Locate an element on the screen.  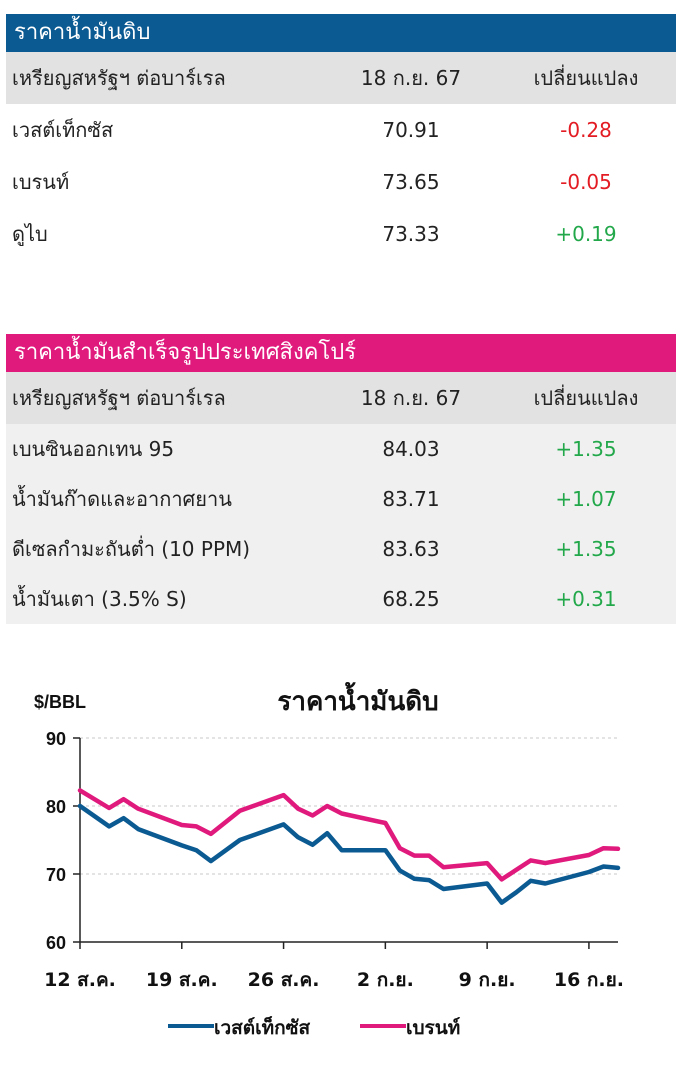
table-row: น้ำมันก๊าดและอากาศยาน 83.71 +1.07 is located at coordinates (341, 499).